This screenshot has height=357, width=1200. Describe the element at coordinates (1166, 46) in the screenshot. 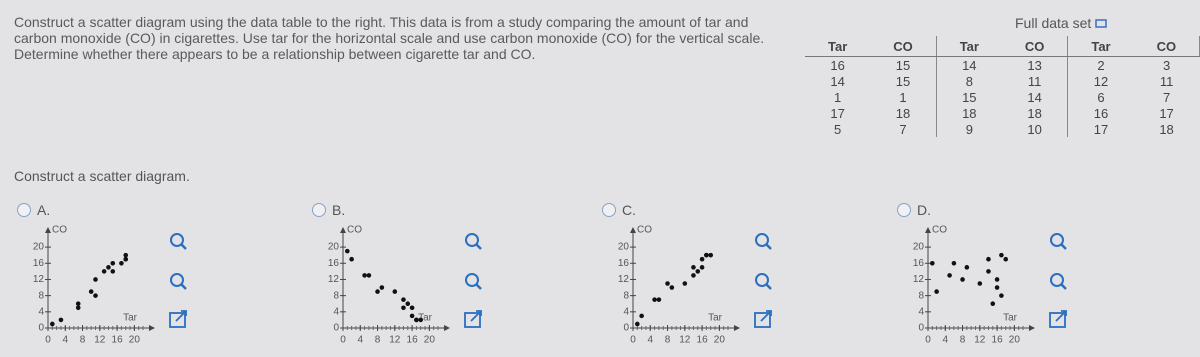

I see `column-header: CO` at that location.